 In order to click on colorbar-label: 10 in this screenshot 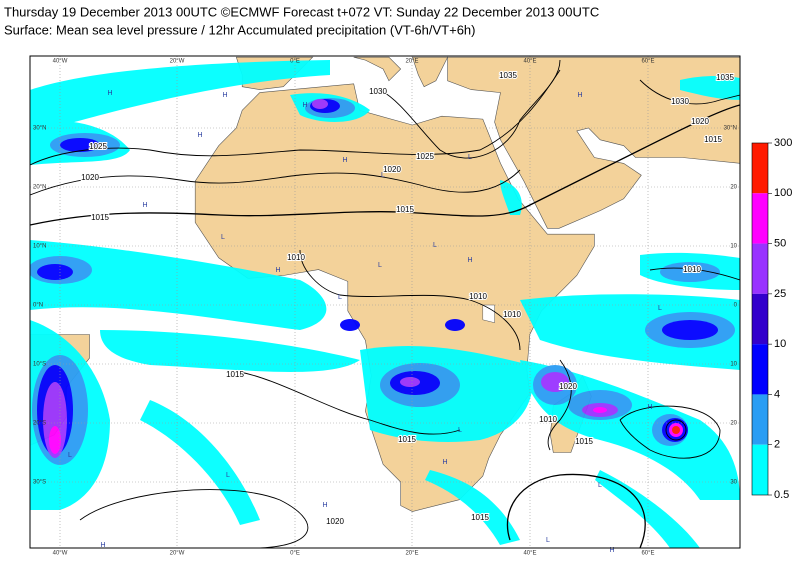, I will do `click(780, 344)`.